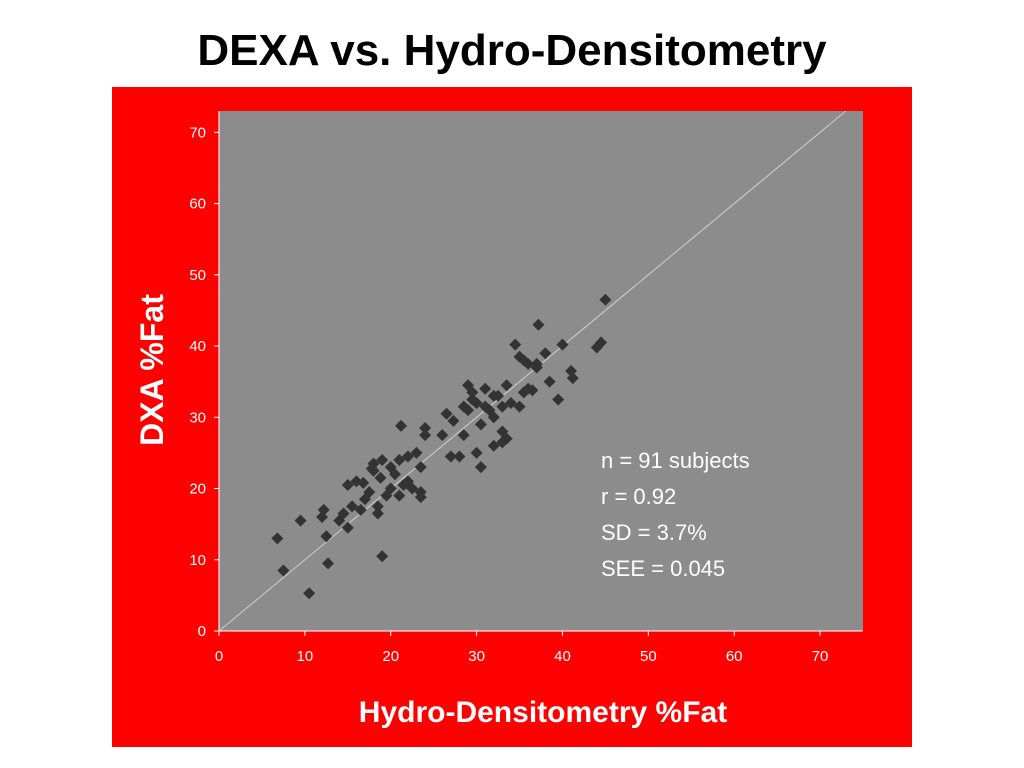 This screenshot has width=1024, height=768. I want to click on stat-line: r = 0.92, so click(638, 496).